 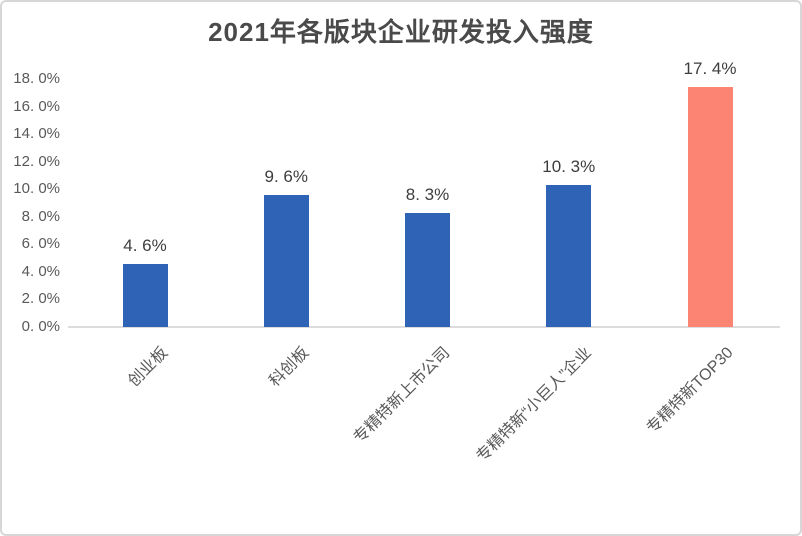 I want to click on x-category-label: 专精特新上市公司, so click(x=402, y=395).